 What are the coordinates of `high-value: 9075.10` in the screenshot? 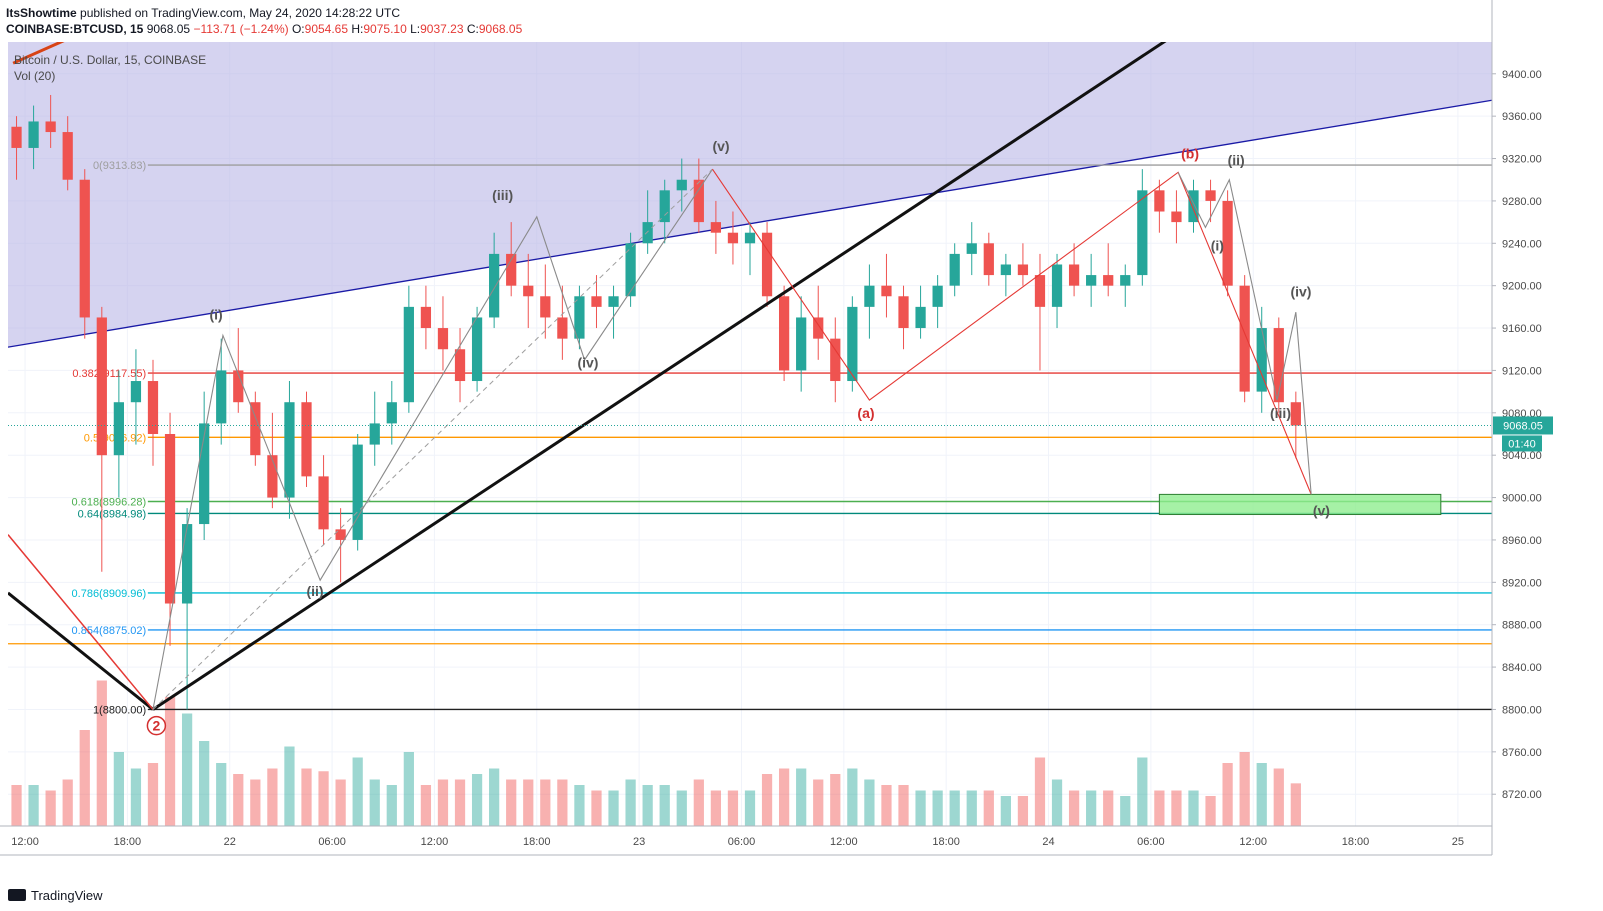 It's located at (385, 29).